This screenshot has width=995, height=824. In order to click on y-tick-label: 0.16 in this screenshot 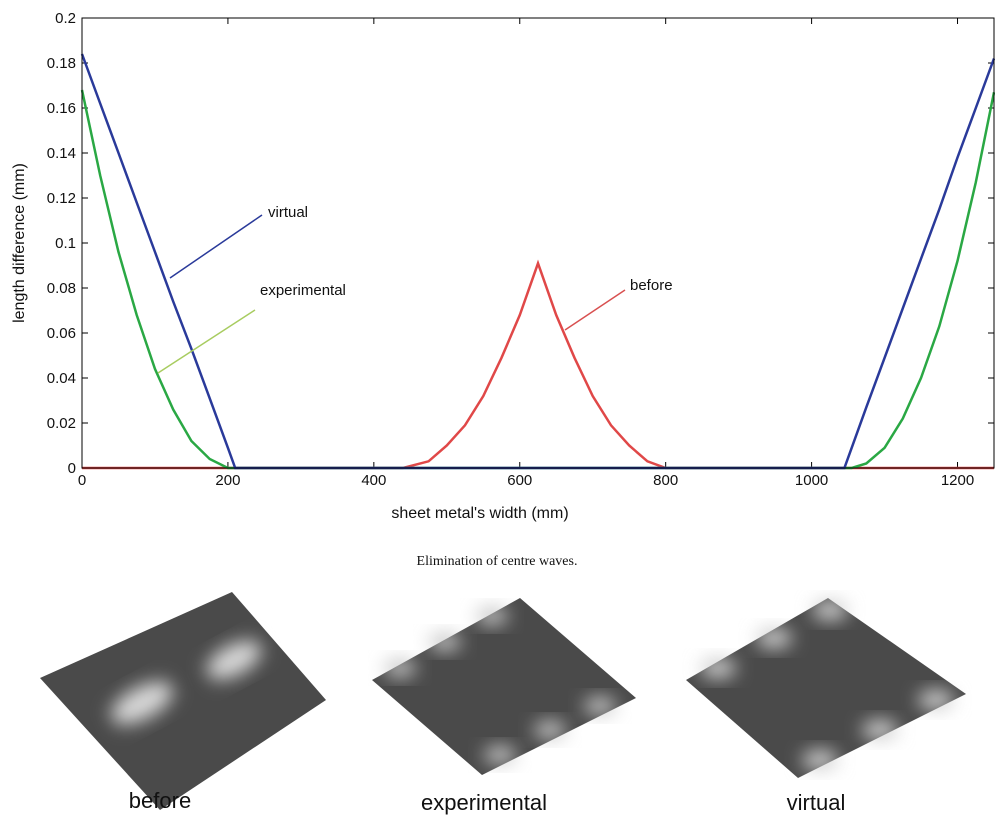, I will do `click(61, 108)`.